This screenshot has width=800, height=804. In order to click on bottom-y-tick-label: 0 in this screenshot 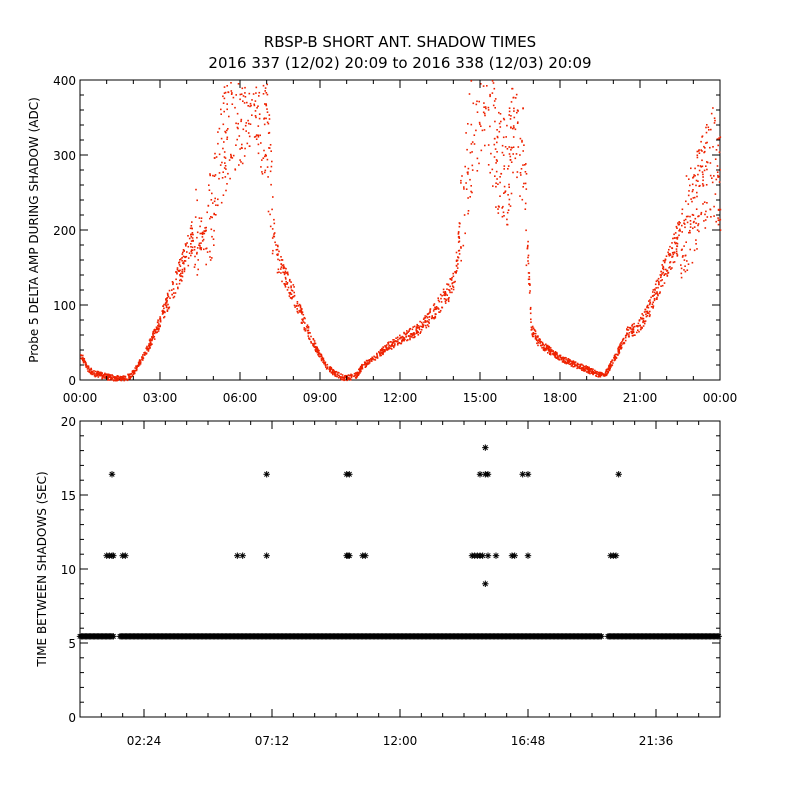, I will do `click(72, 718)`.